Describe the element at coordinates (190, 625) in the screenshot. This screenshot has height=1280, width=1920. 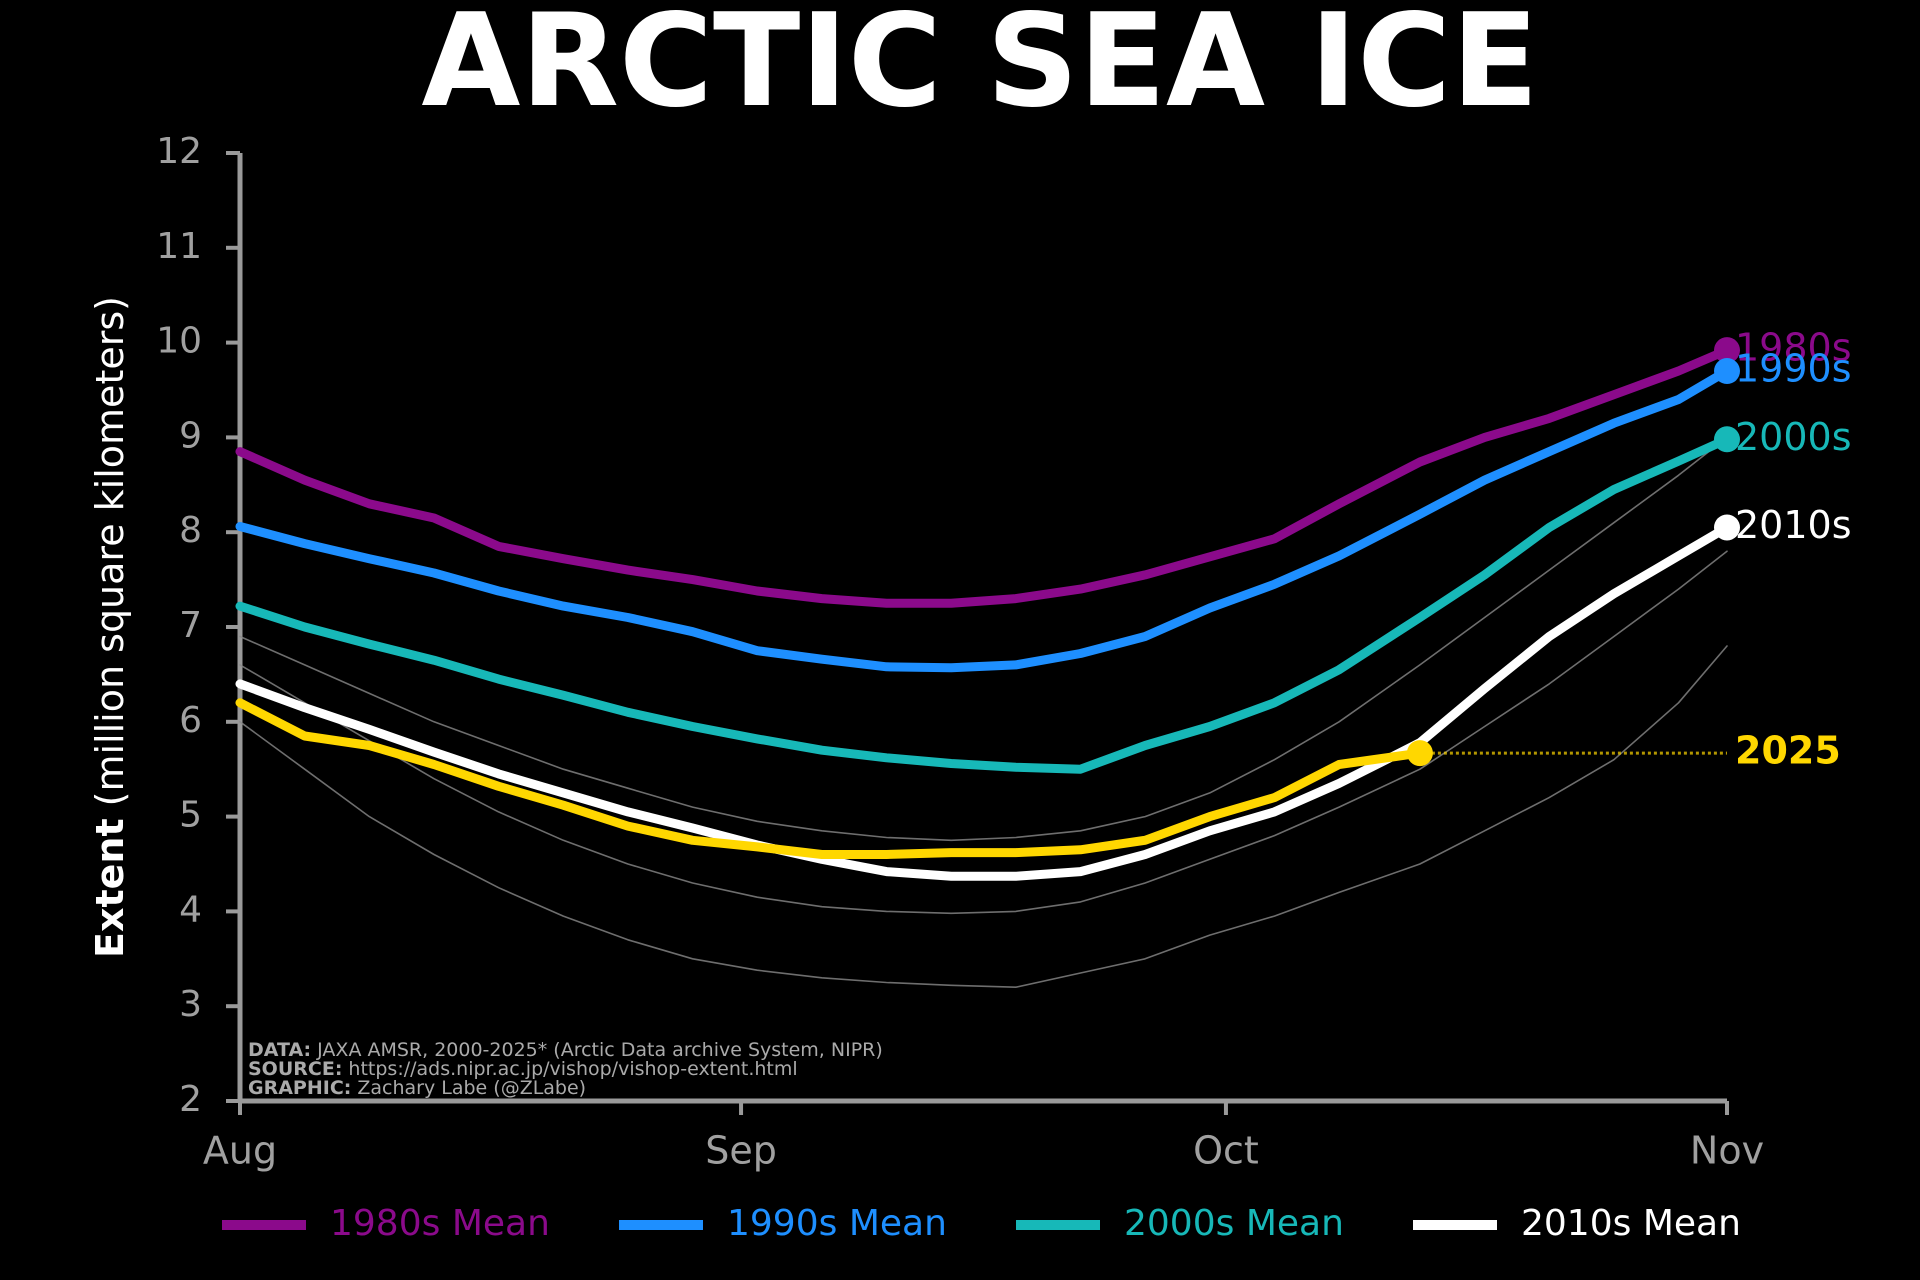
I see `y-tick-label: 7` at that location.